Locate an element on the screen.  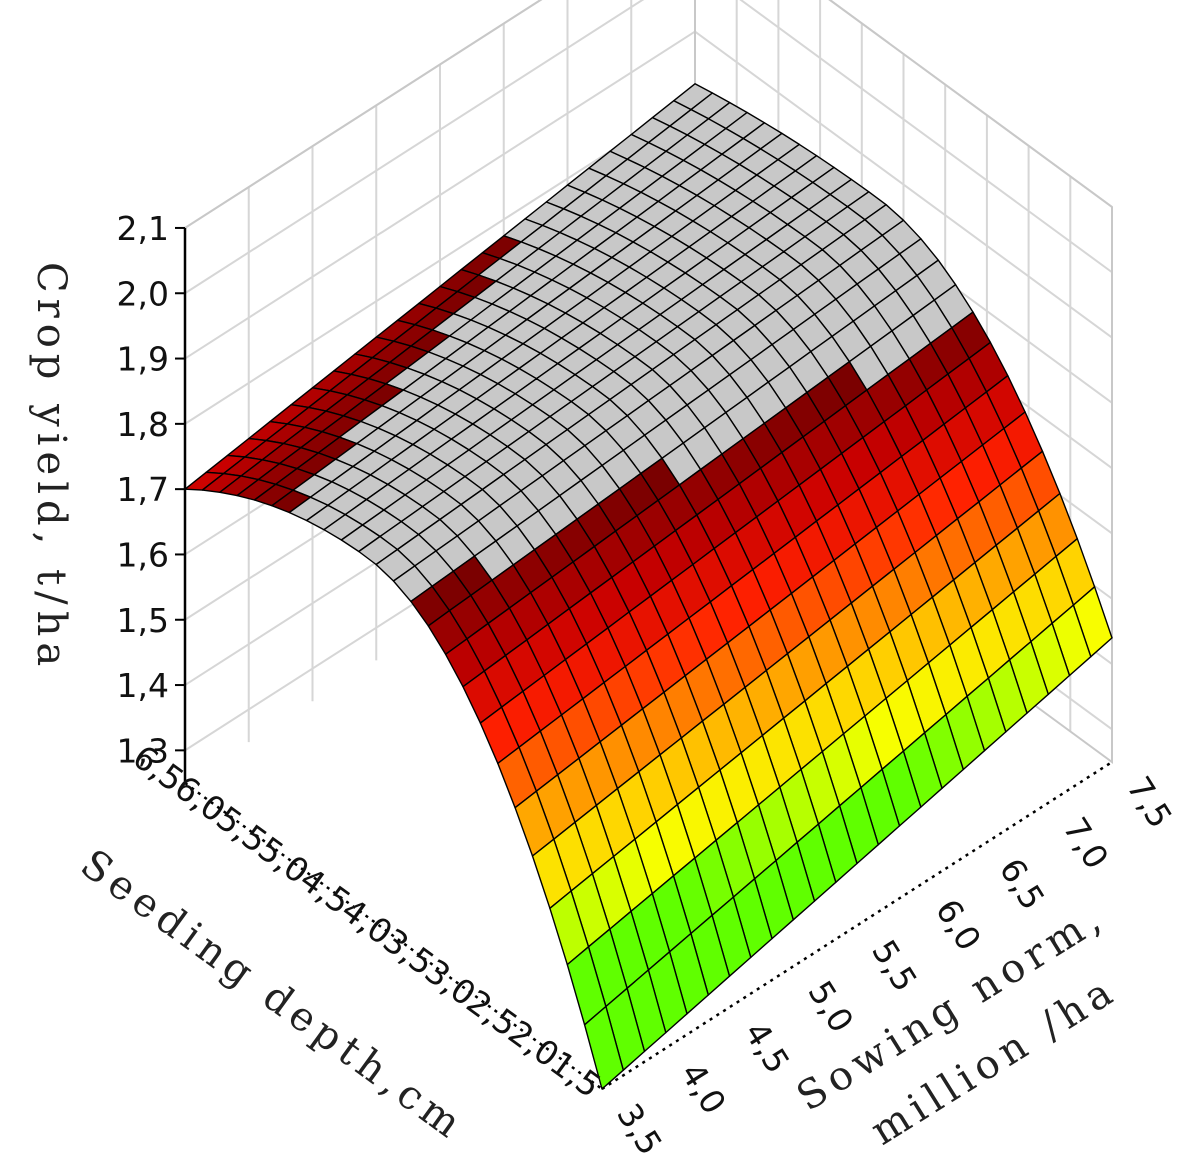
x-axis-line is located at coordinates (393, 936).